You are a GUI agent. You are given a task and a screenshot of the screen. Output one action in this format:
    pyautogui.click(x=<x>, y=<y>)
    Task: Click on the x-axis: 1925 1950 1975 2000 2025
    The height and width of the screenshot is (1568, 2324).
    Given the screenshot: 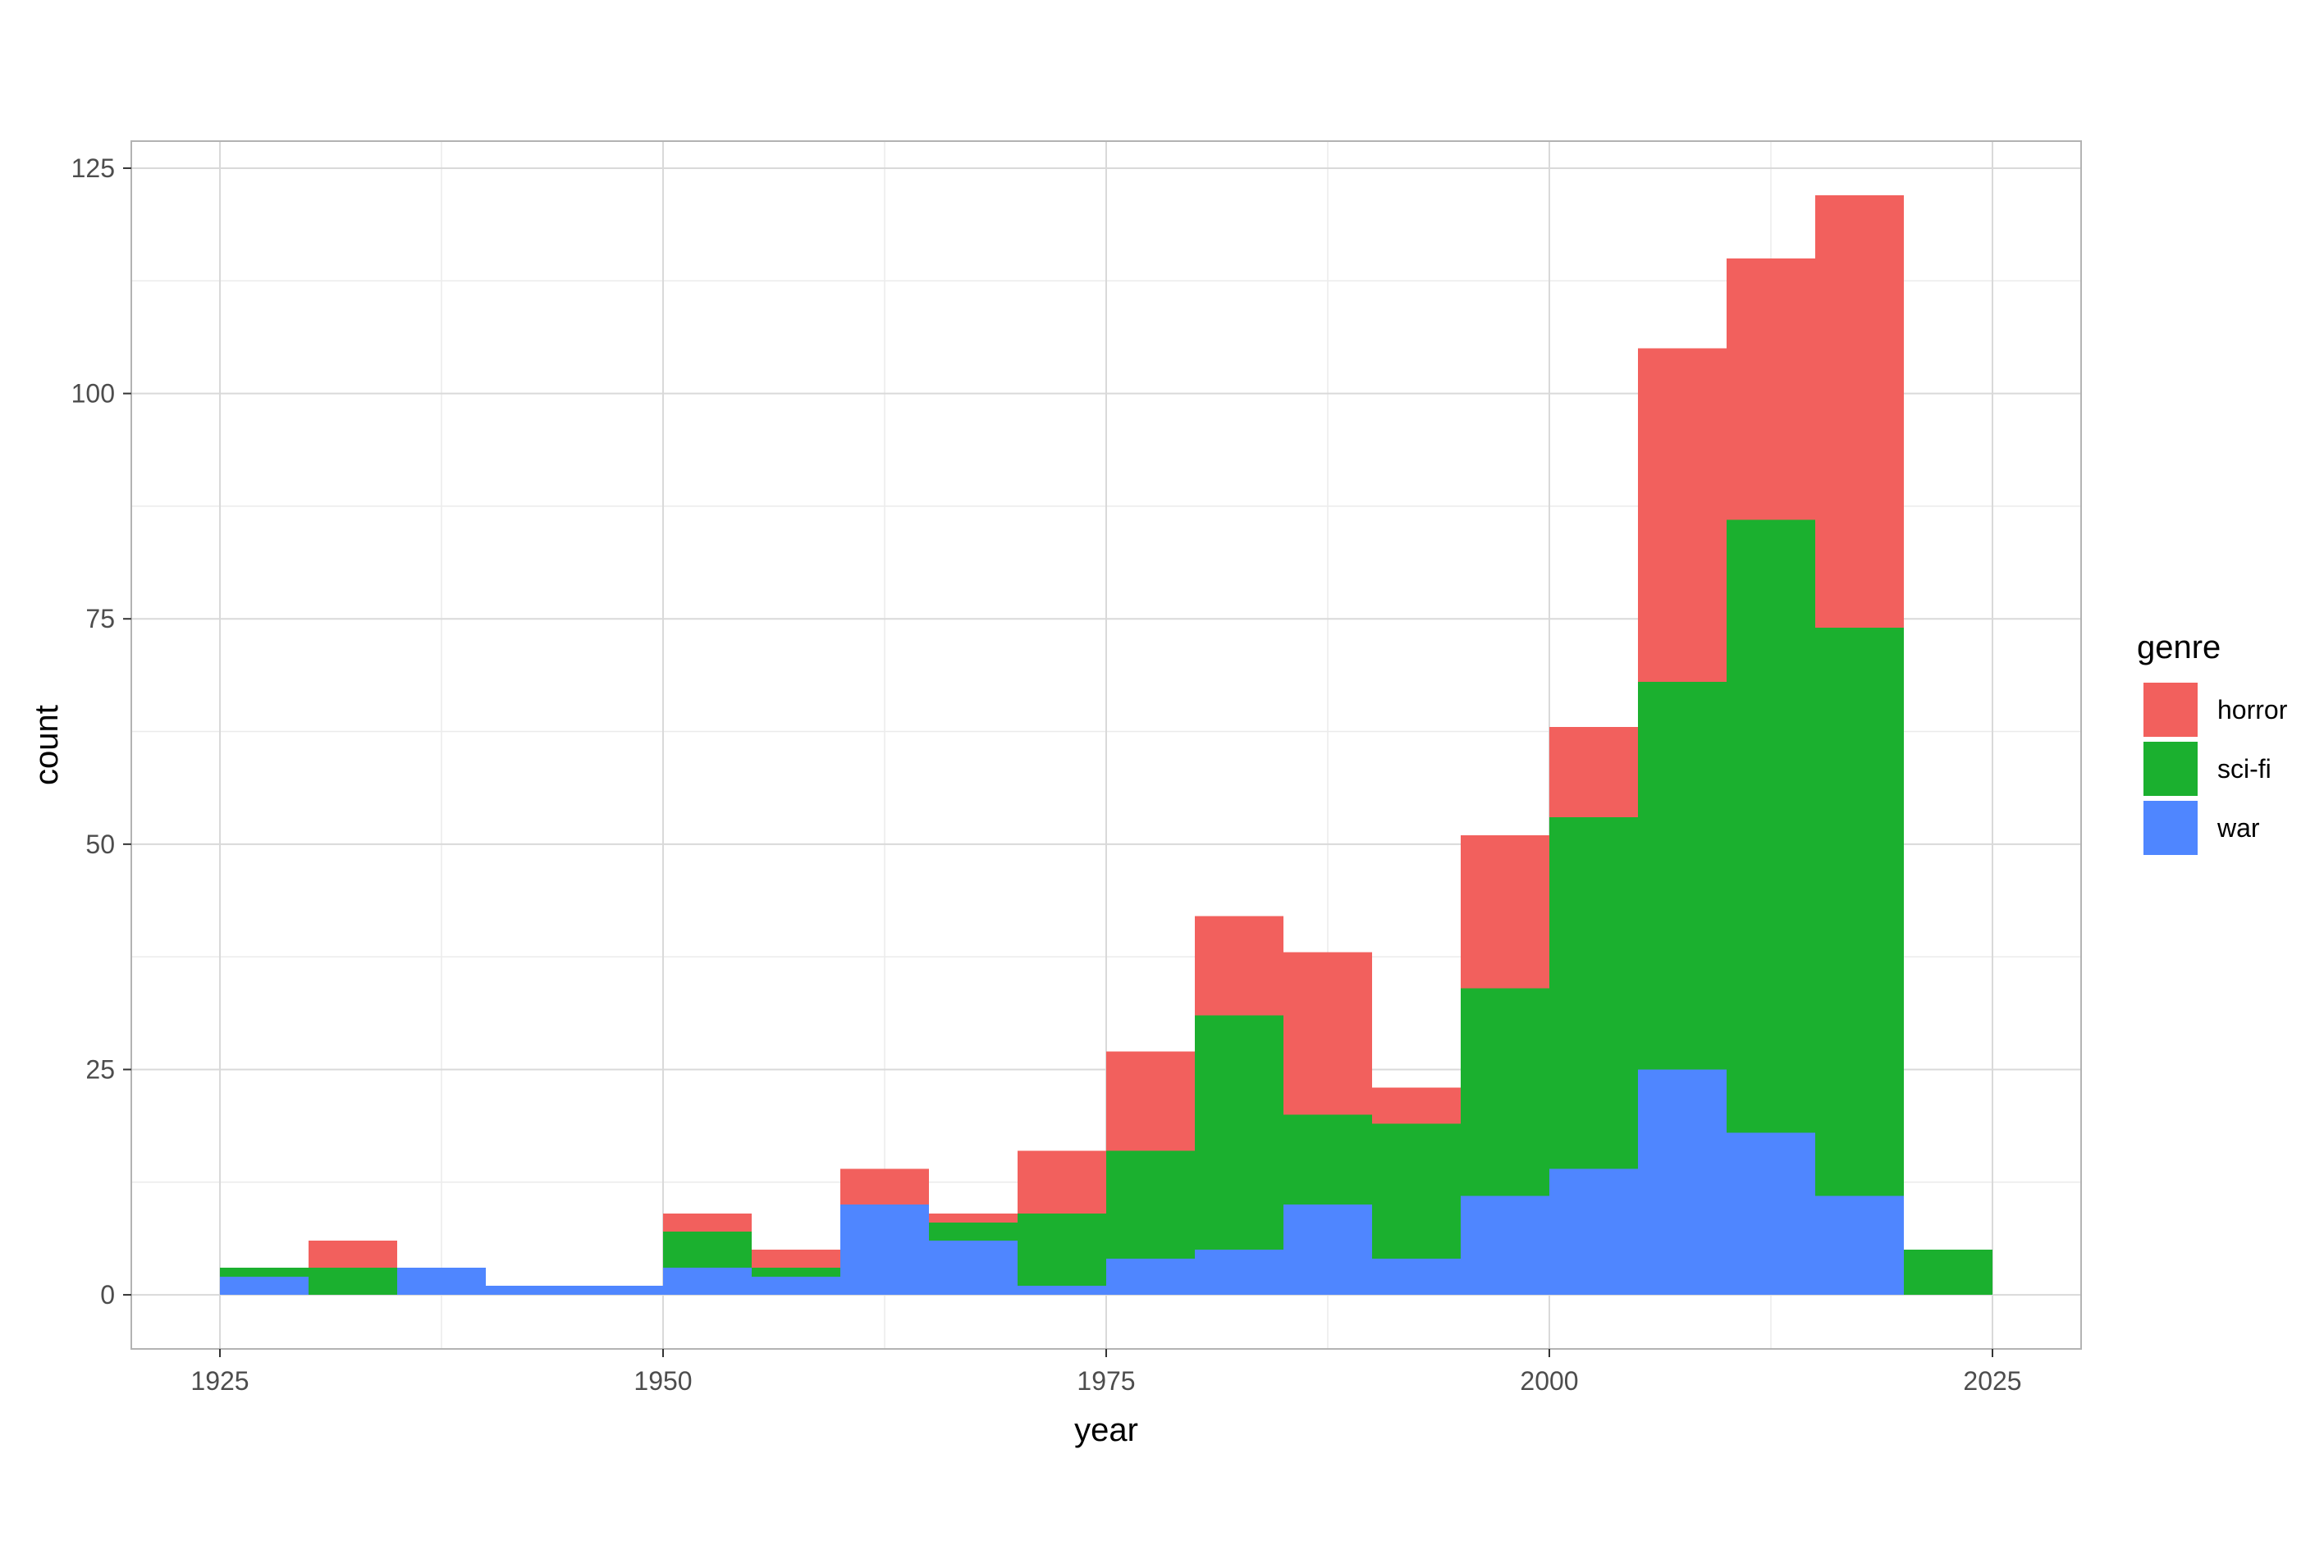 What is the action you would take?
    pyautogui.click(x=1106, y=1372)
    